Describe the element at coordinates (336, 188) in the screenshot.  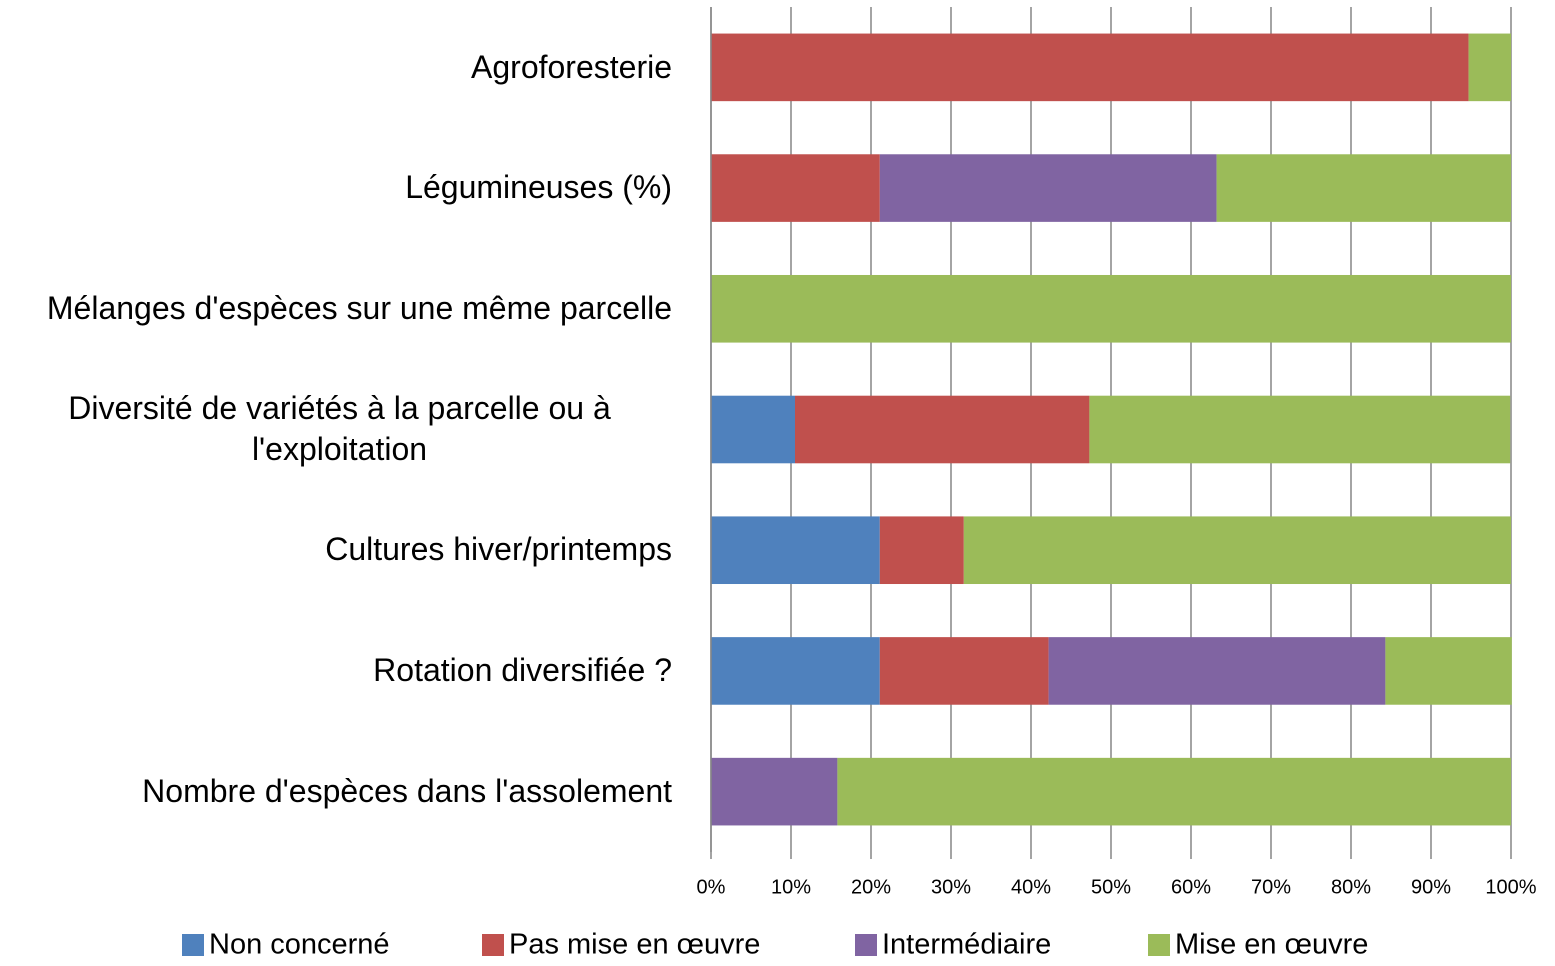
I see `category-label: Légumineuses (%)` at that location.